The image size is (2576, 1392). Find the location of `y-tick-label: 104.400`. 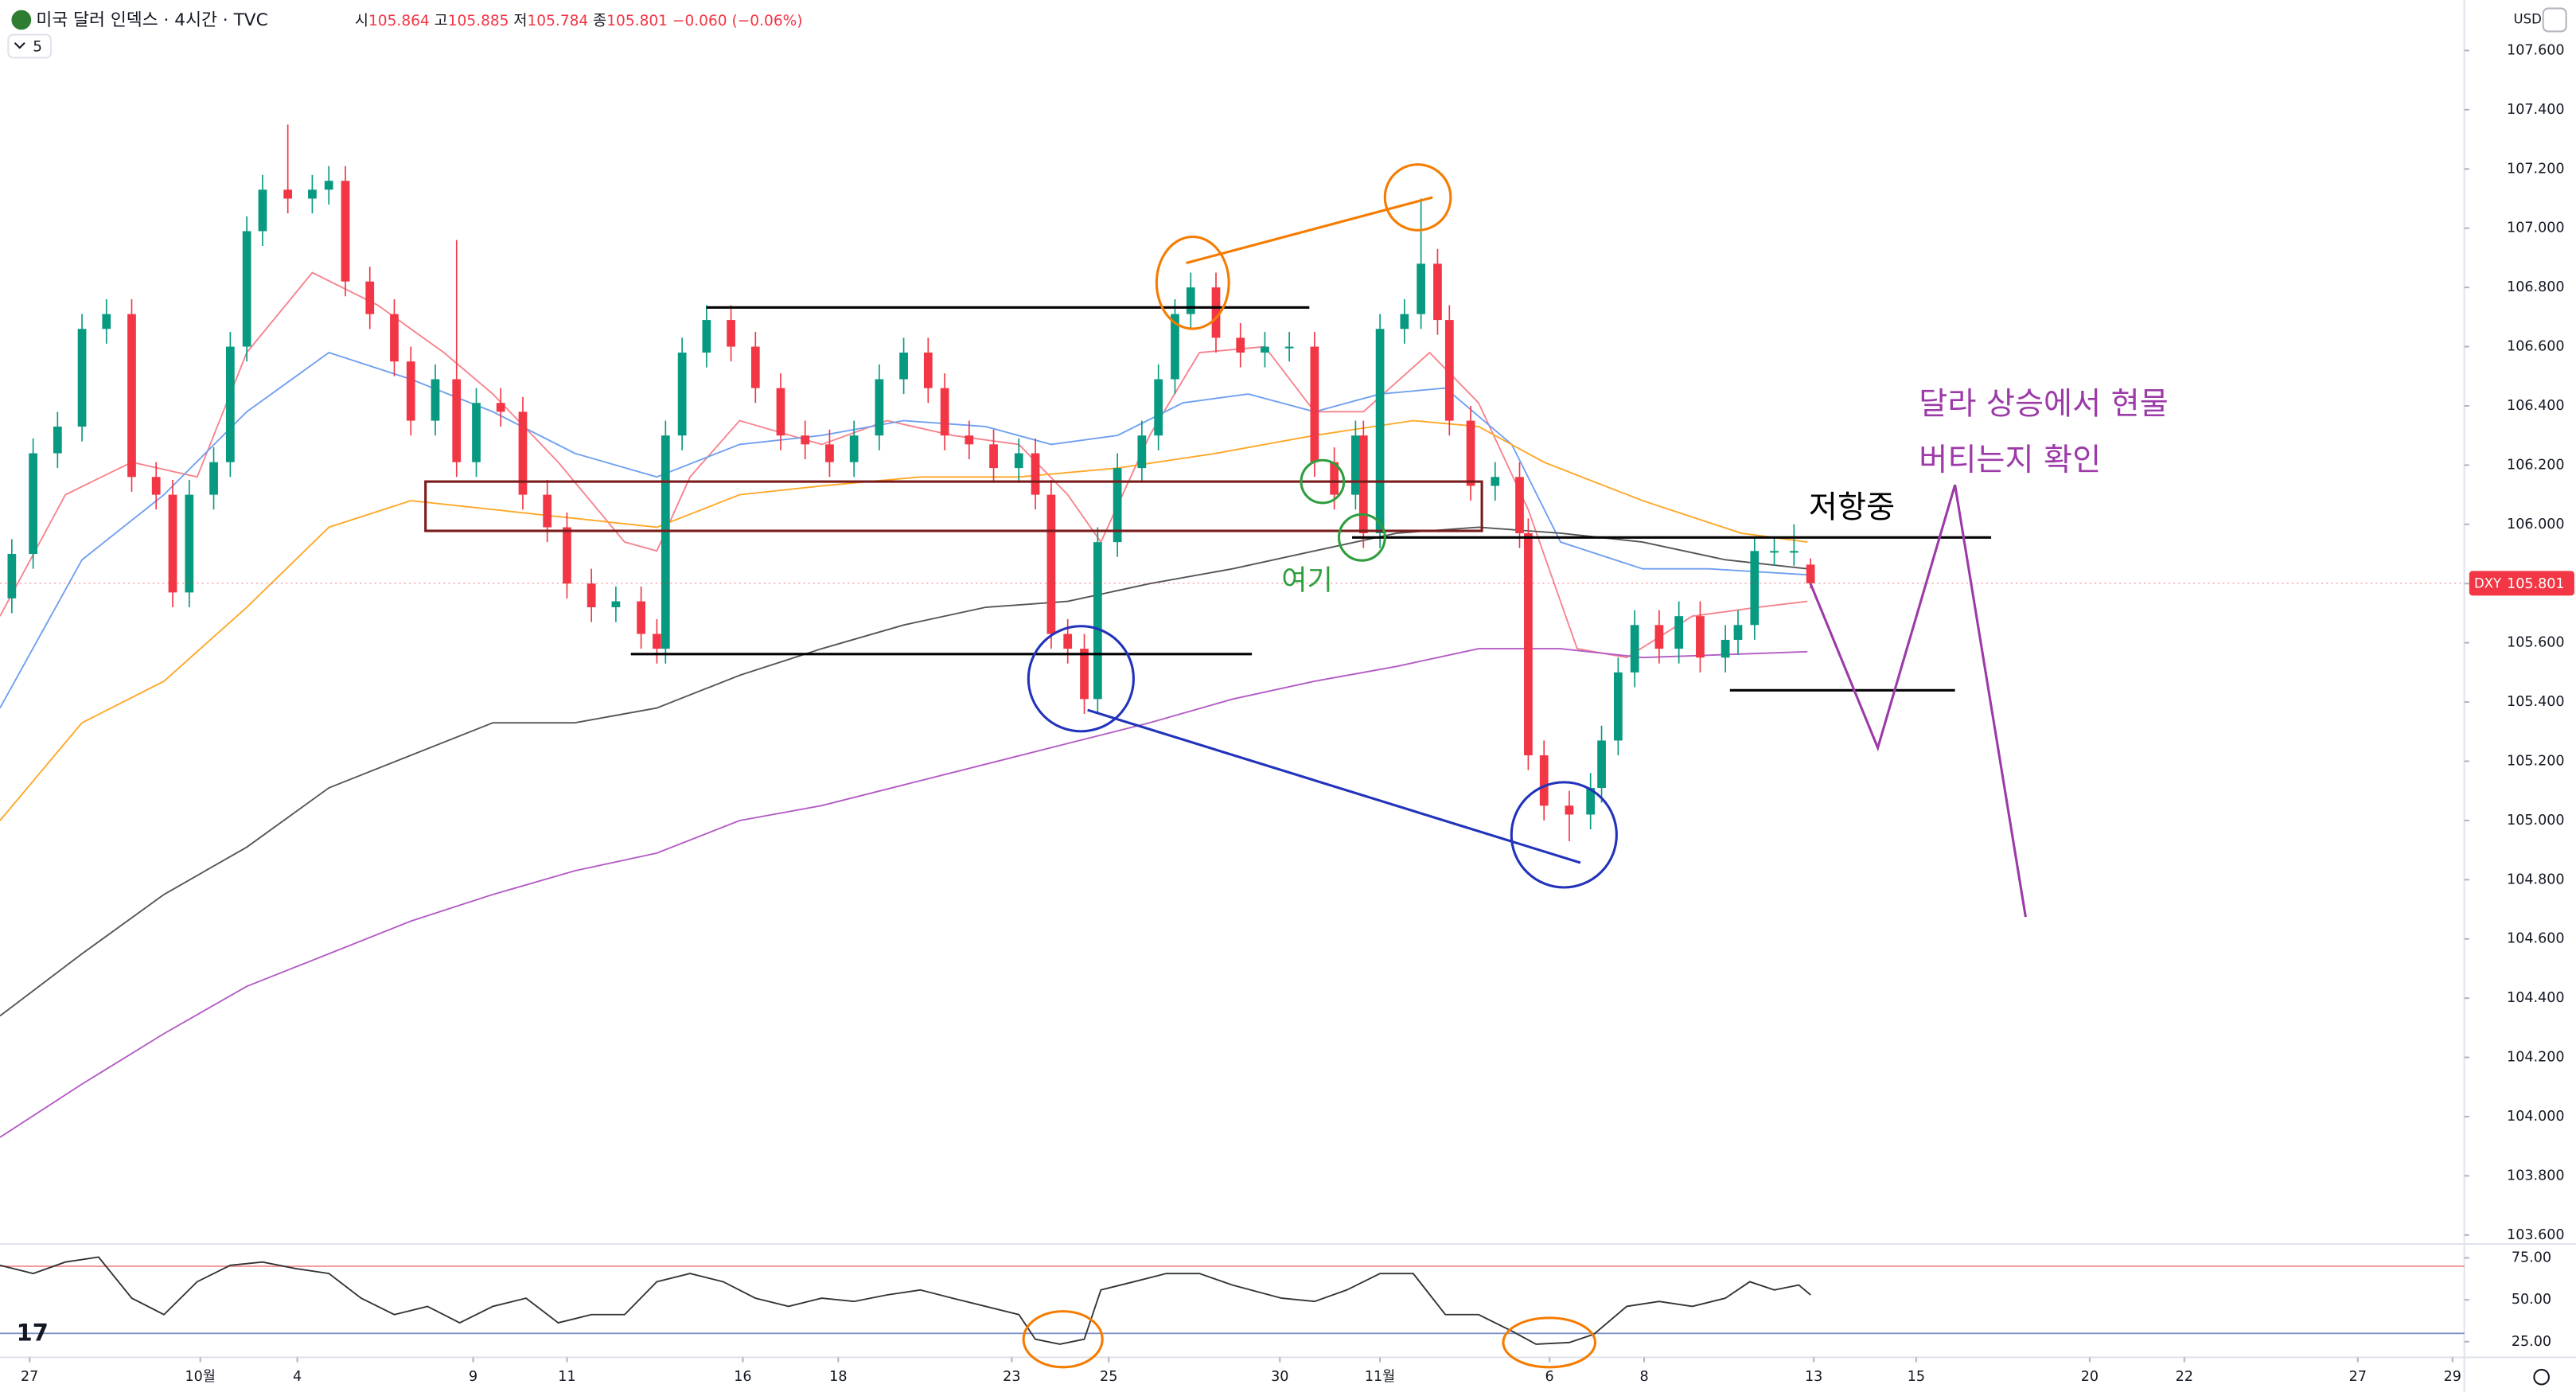

y-tick-label: 104.400 is located at coordinates (2536, 998).